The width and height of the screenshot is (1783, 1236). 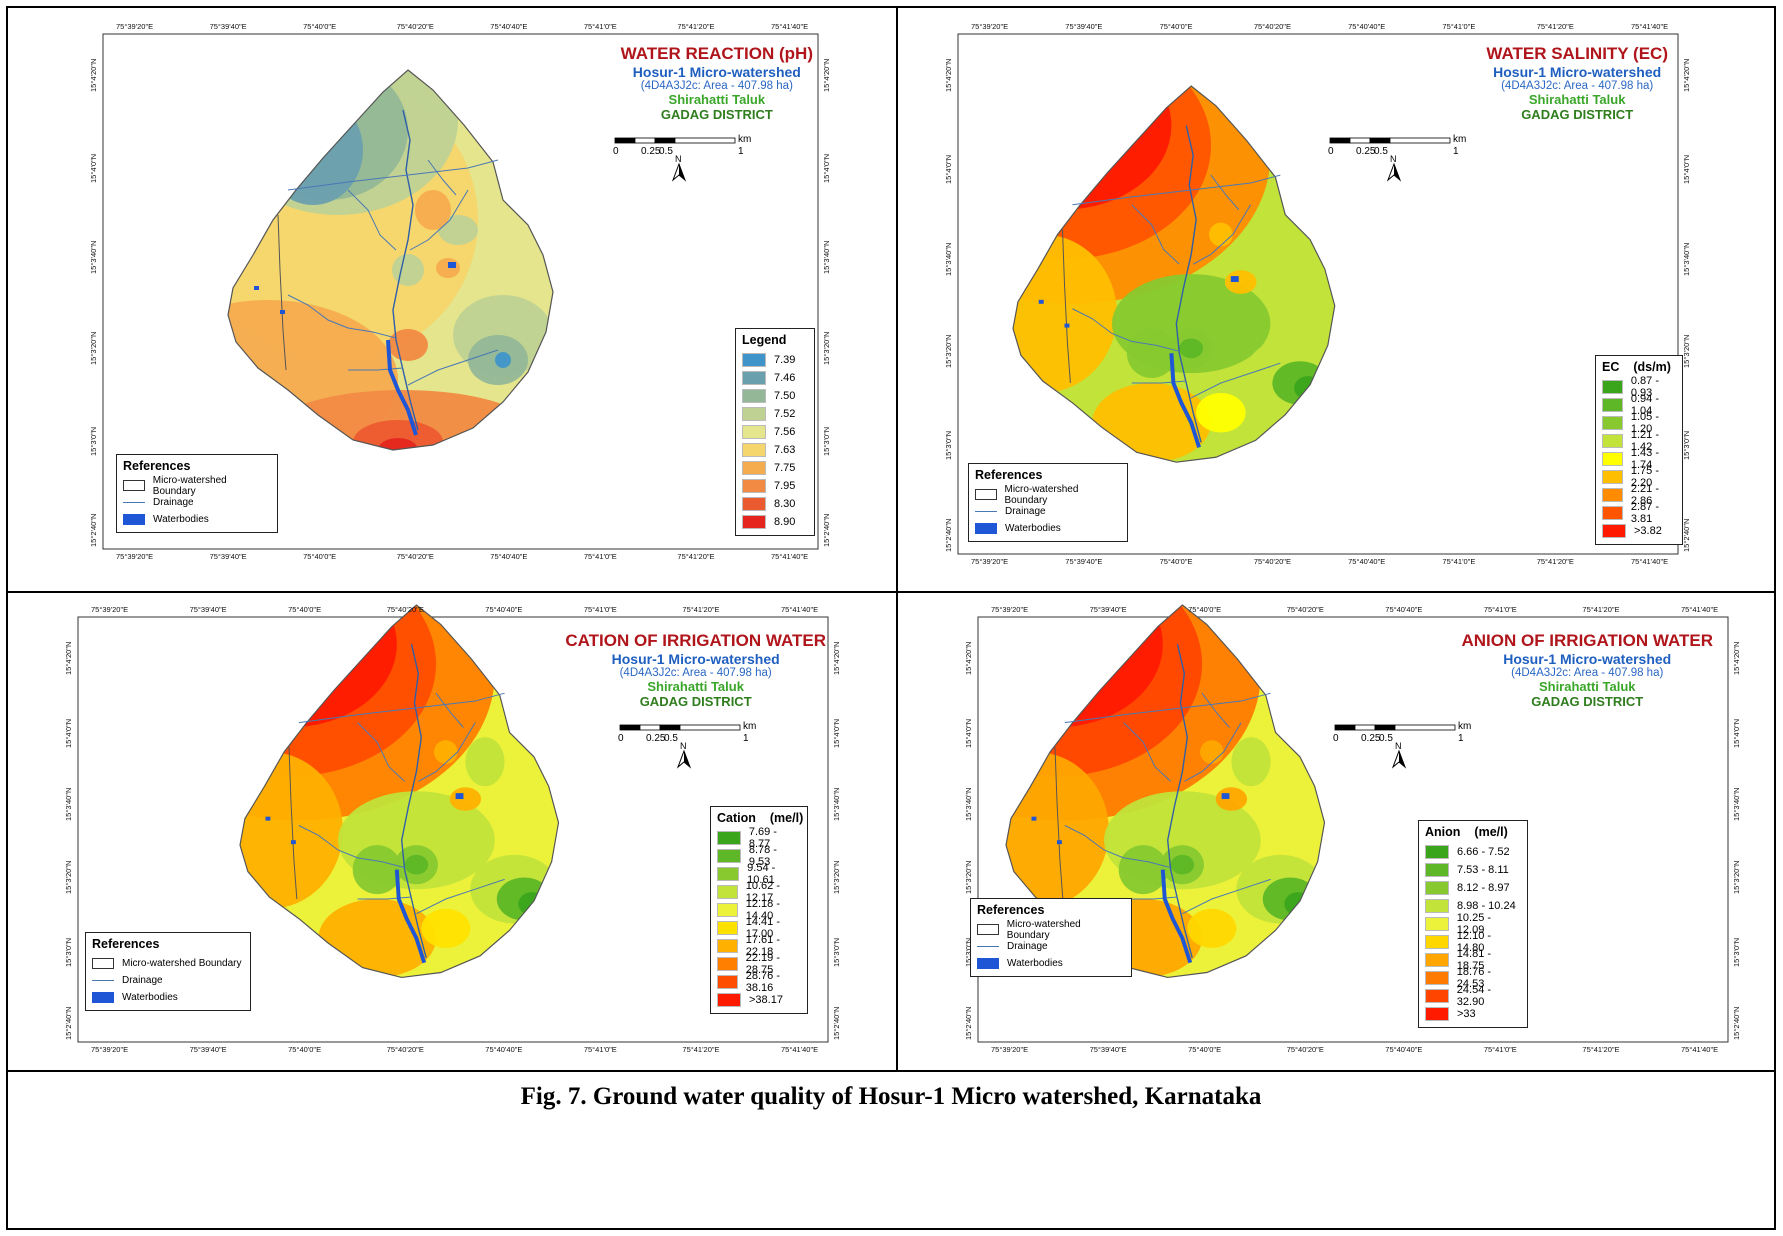 What do you see at coordinates (762, 892) in the screenshot?
I see `legend-label: 10.62 - 12.17` at bounding box center [762, 892].